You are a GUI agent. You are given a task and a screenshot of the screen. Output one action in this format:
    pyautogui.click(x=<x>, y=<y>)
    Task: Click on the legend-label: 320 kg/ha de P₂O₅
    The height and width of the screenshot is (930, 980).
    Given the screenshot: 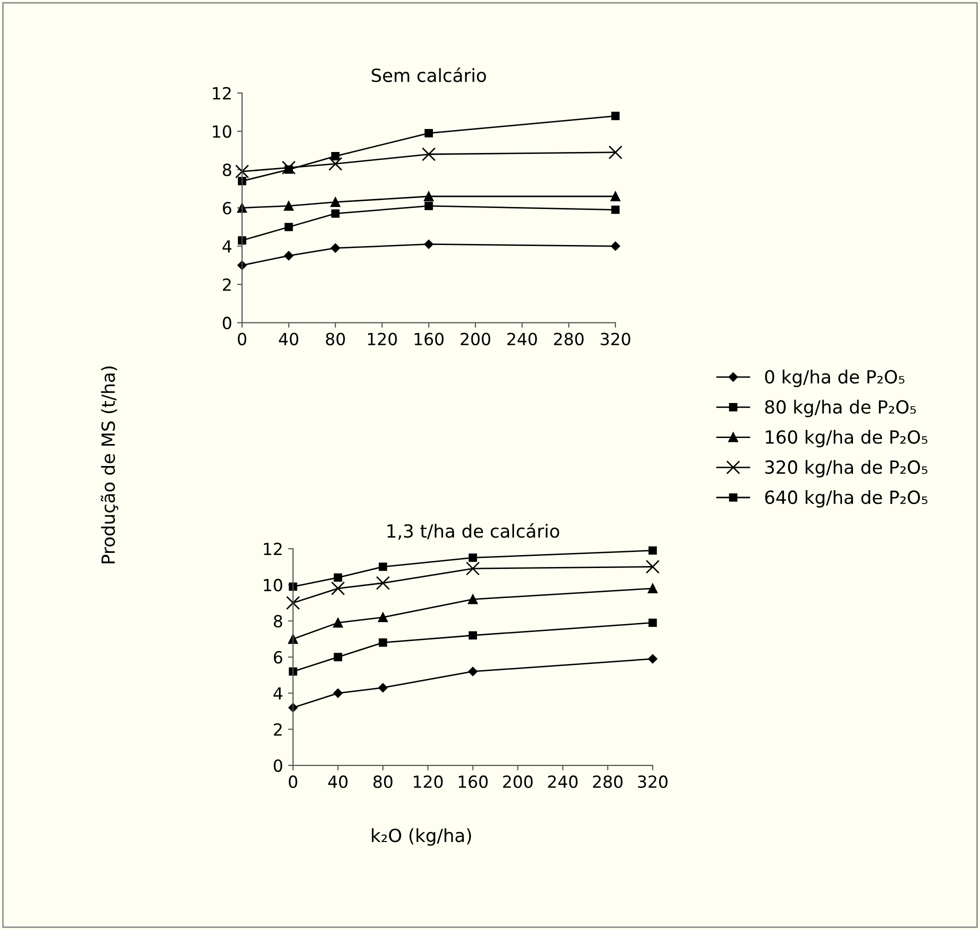 What is the action you would take?
    pyautogui.click(x=846, y=469)
    